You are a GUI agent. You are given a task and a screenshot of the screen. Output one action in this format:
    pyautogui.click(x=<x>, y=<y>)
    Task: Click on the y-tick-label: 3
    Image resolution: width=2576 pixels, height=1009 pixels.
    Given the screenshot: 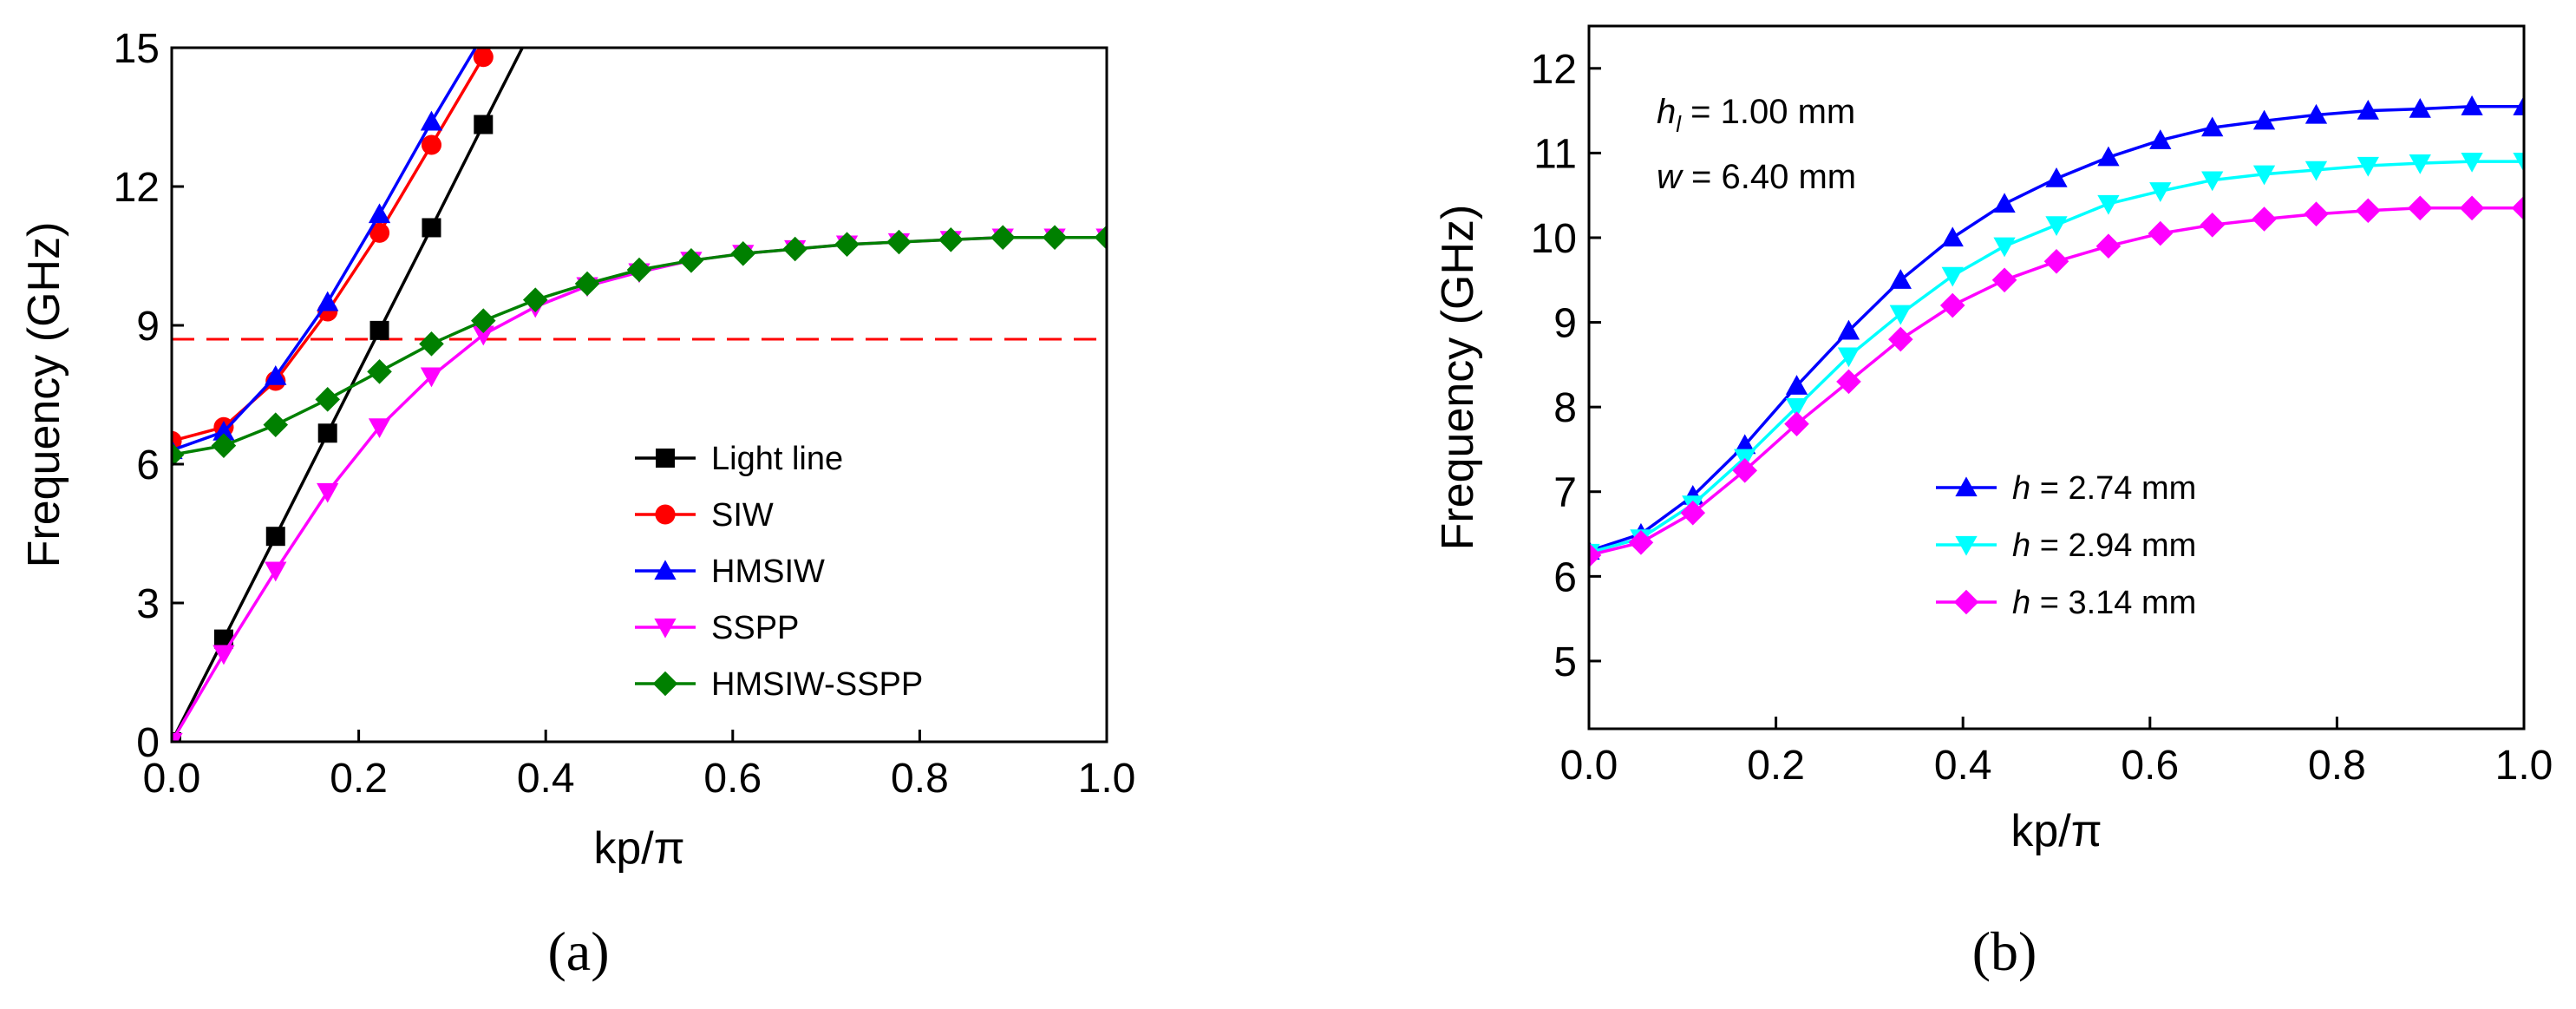 What is the action you would take?
    pyautogui.click(x=148, y=604)
    